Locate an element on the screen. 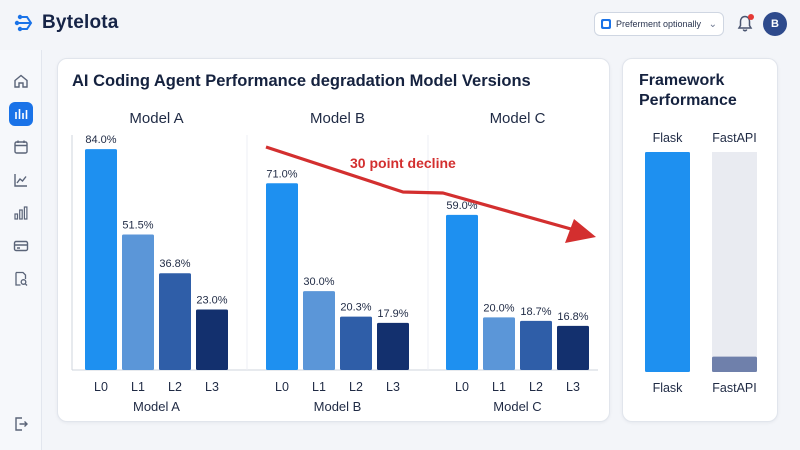 The width and height of the screenshot is (800, 450). top-bar: Bytelota Preferment optionally ⌄ B is located at coordinates (400, 25).